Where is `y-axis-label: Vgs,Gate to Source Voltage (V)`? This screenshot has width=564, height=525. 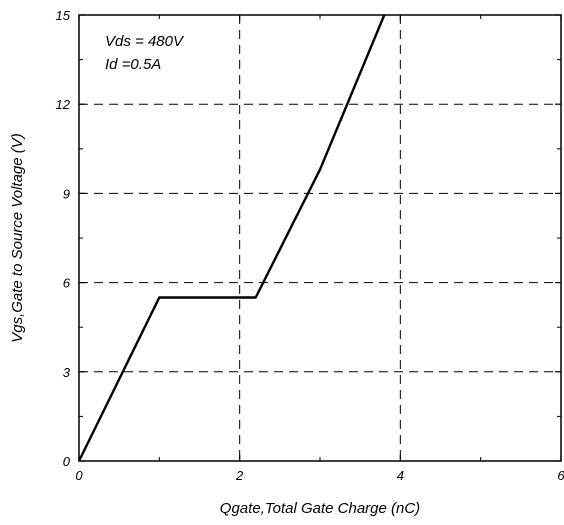 y-axis-label: Vgs,Gate to Source Voltage (V) is located at coordinates (17, 238).